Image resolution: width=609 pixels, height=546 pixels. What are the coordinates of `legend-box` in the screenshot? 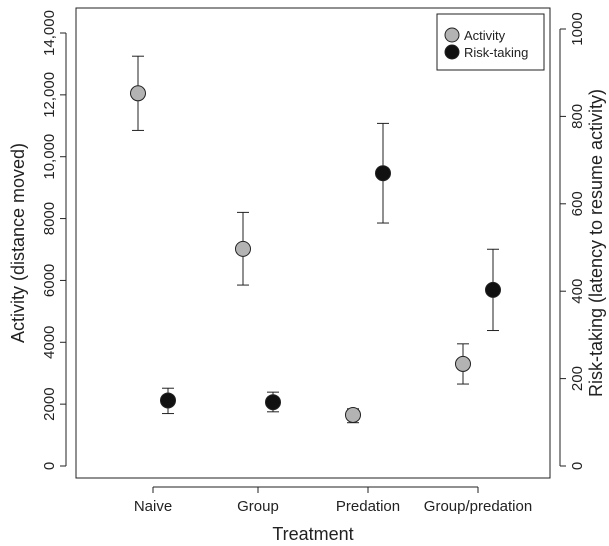 It's located at (490, 42).